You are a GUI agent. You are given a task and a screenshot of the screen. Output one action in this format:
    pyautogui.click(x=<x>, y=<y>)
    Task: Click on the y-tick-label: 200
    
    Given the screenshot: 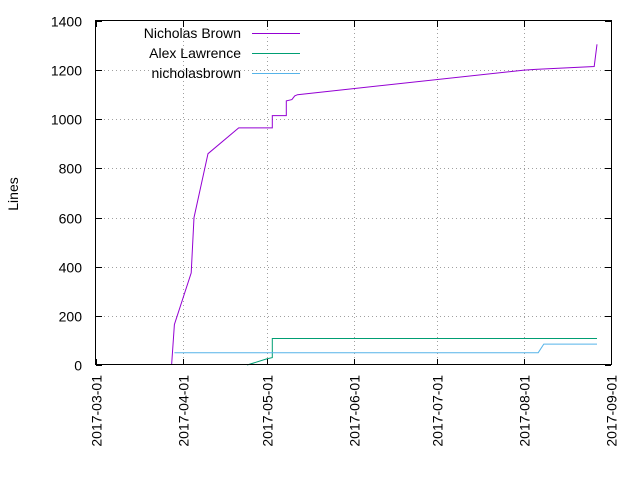 What is the action you would take?
    pyautogui.click(x=71, y=317)
    